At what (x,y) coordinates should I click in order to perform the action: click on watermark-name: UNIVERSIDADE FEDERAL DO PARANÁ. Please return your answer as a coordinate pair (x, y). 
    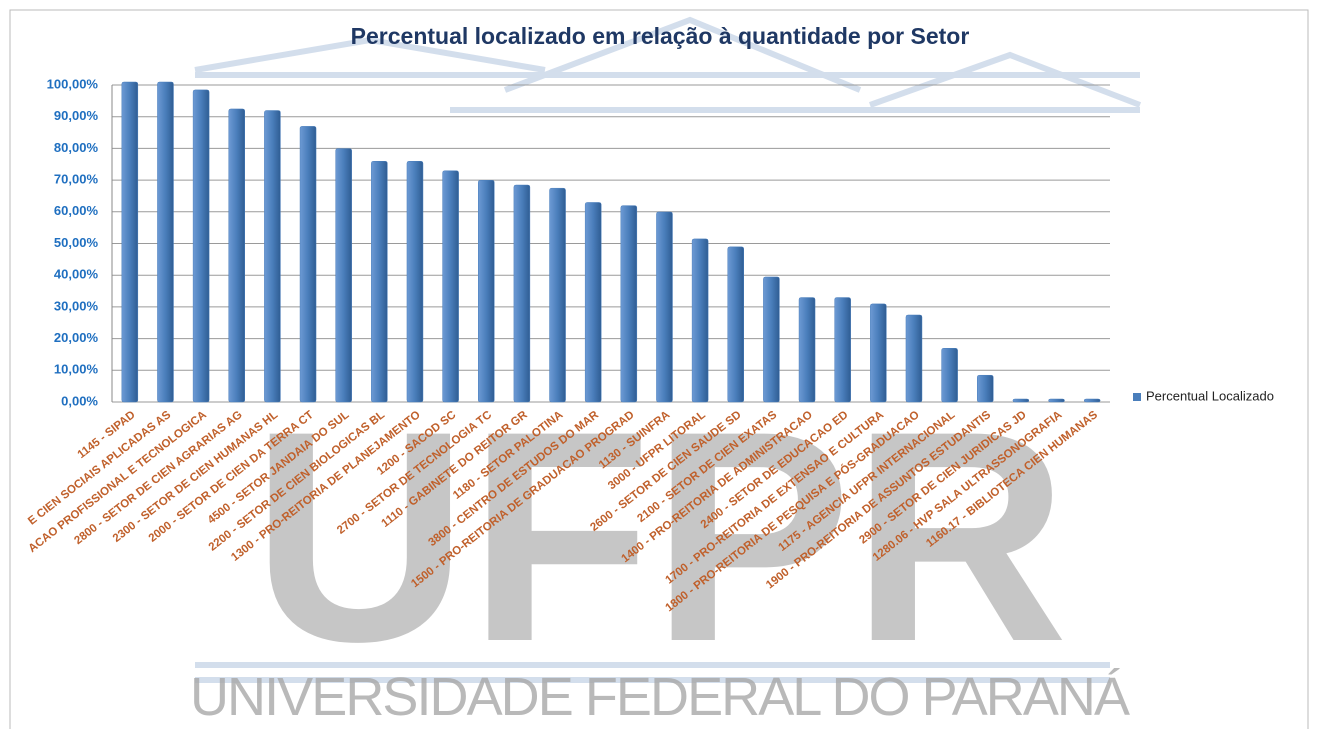
    Looking at the image, I should click on (660, 697).